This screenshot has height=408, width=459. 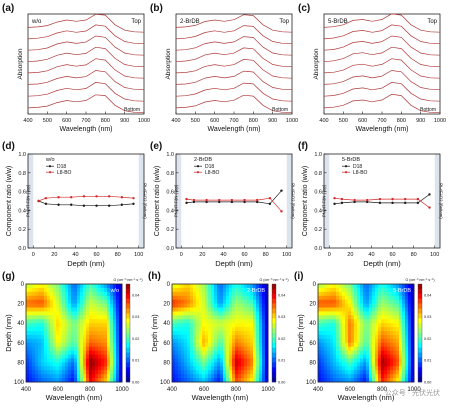 What do you see at coordinates (270, 198) in the screenshot?
I see `data-point-L8-BO` at bounding box center [270, 198].